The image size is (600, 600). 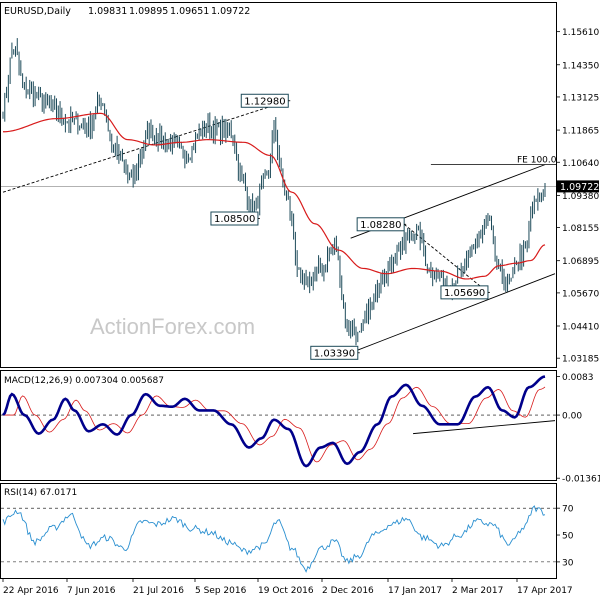 I want to click on macd-line, so click(x=274, y=421).